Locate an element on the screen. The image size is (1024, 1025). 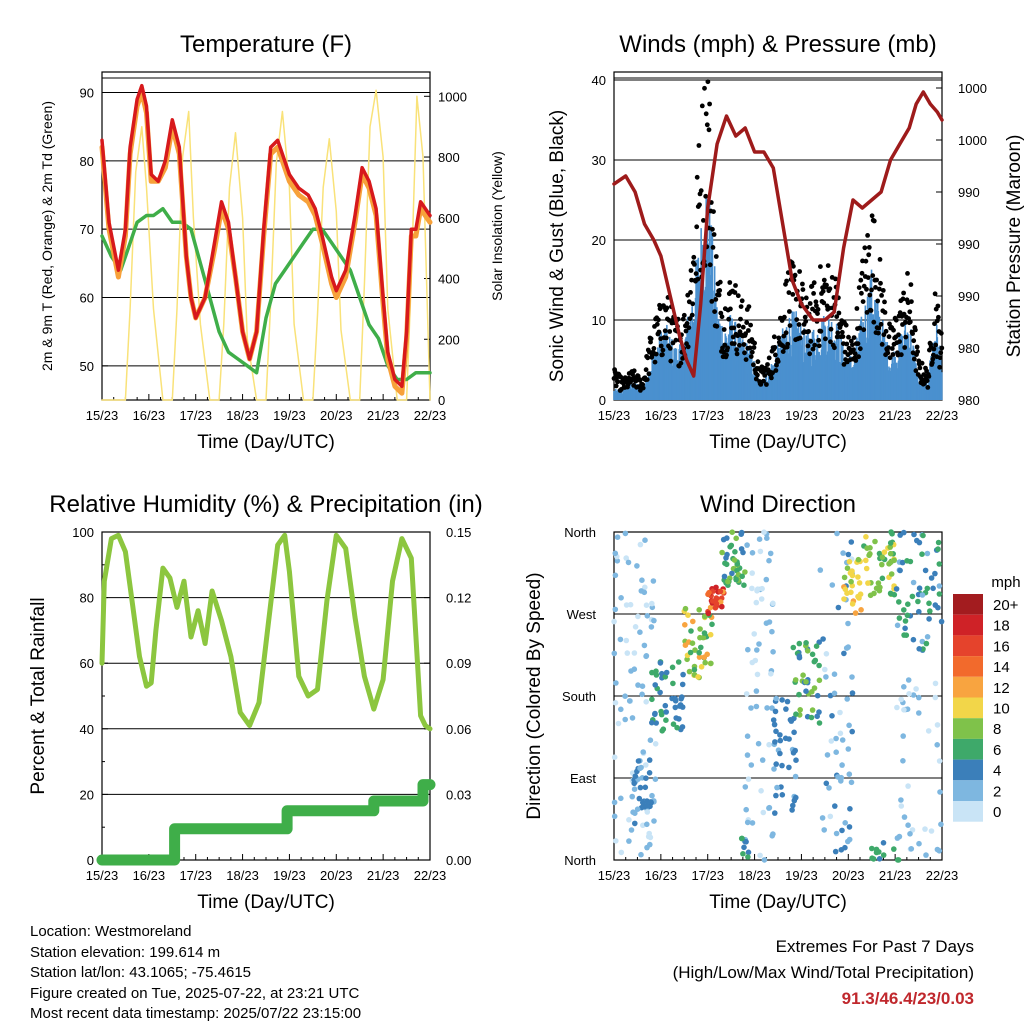
dewpoint-series is located at coordinates (266, 294).